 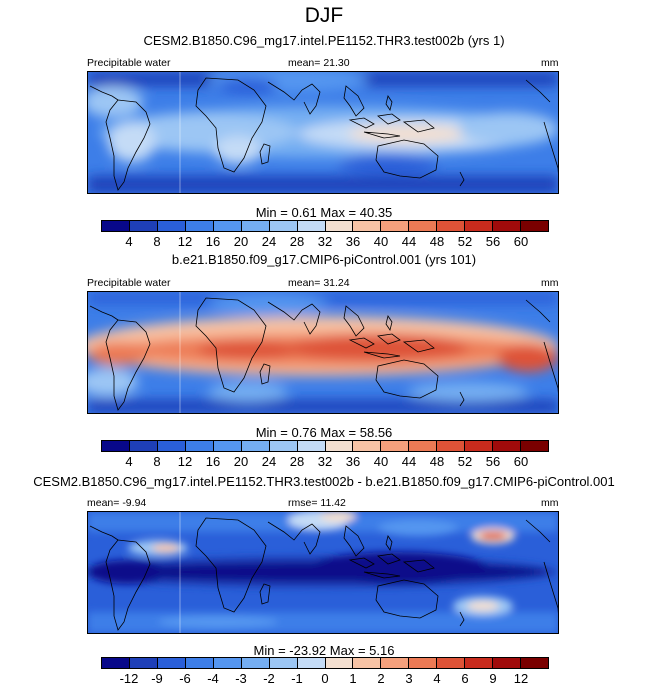 What do you see at coordinates (157, 461) in the screenshot?
I see `colorbar-tick-label: 8` at bounding box center [157, 461].